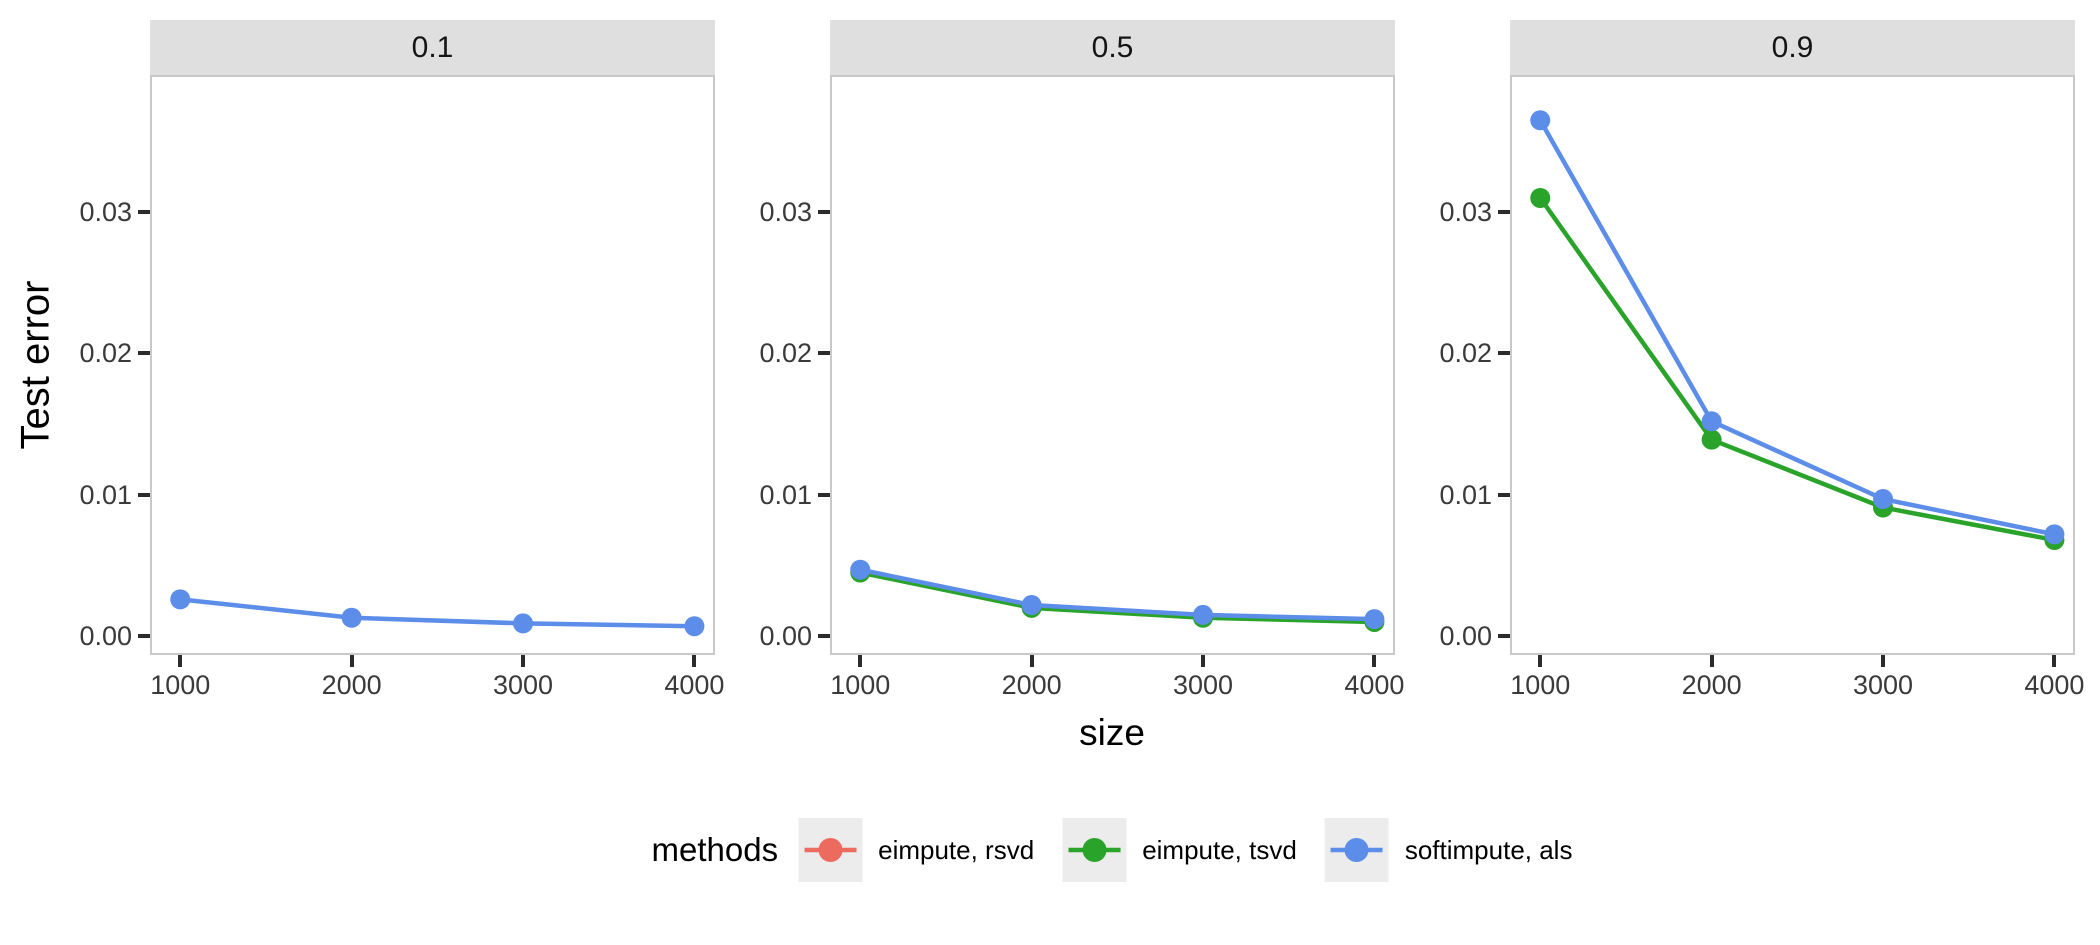 The image size is (2100, 945). I want to click on legend-entry: softimpute, als, so click(1448, 850).